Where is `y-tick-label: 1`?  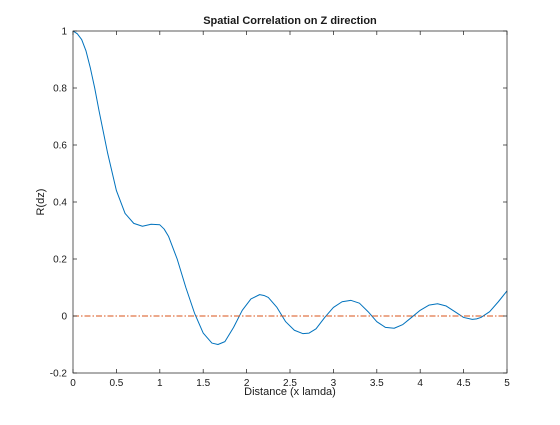 y-tick-label: 1 is located at coordinates (64, 32).